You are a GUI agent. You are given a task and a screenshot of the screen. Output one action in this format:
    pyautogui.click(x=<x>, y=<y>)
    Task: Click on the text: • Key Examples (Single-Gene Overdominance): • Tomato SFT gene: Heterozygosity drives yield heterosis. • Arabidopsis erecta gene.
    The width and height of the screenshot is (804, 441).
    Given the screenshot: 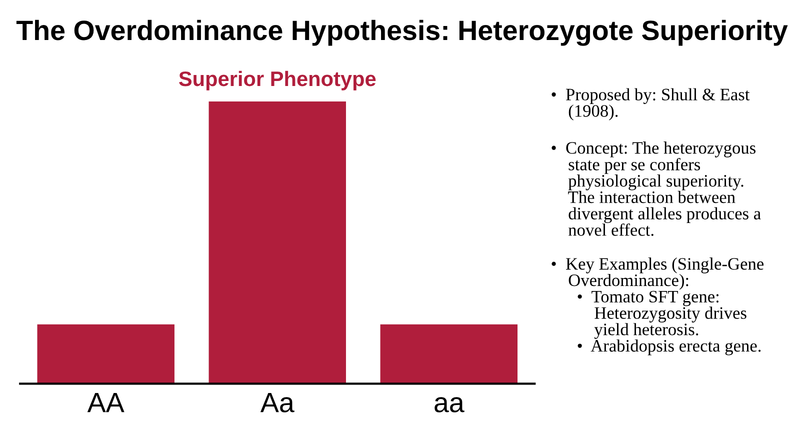 What is the action you would take?
    pyautogui.click(x=658, y=307)
    